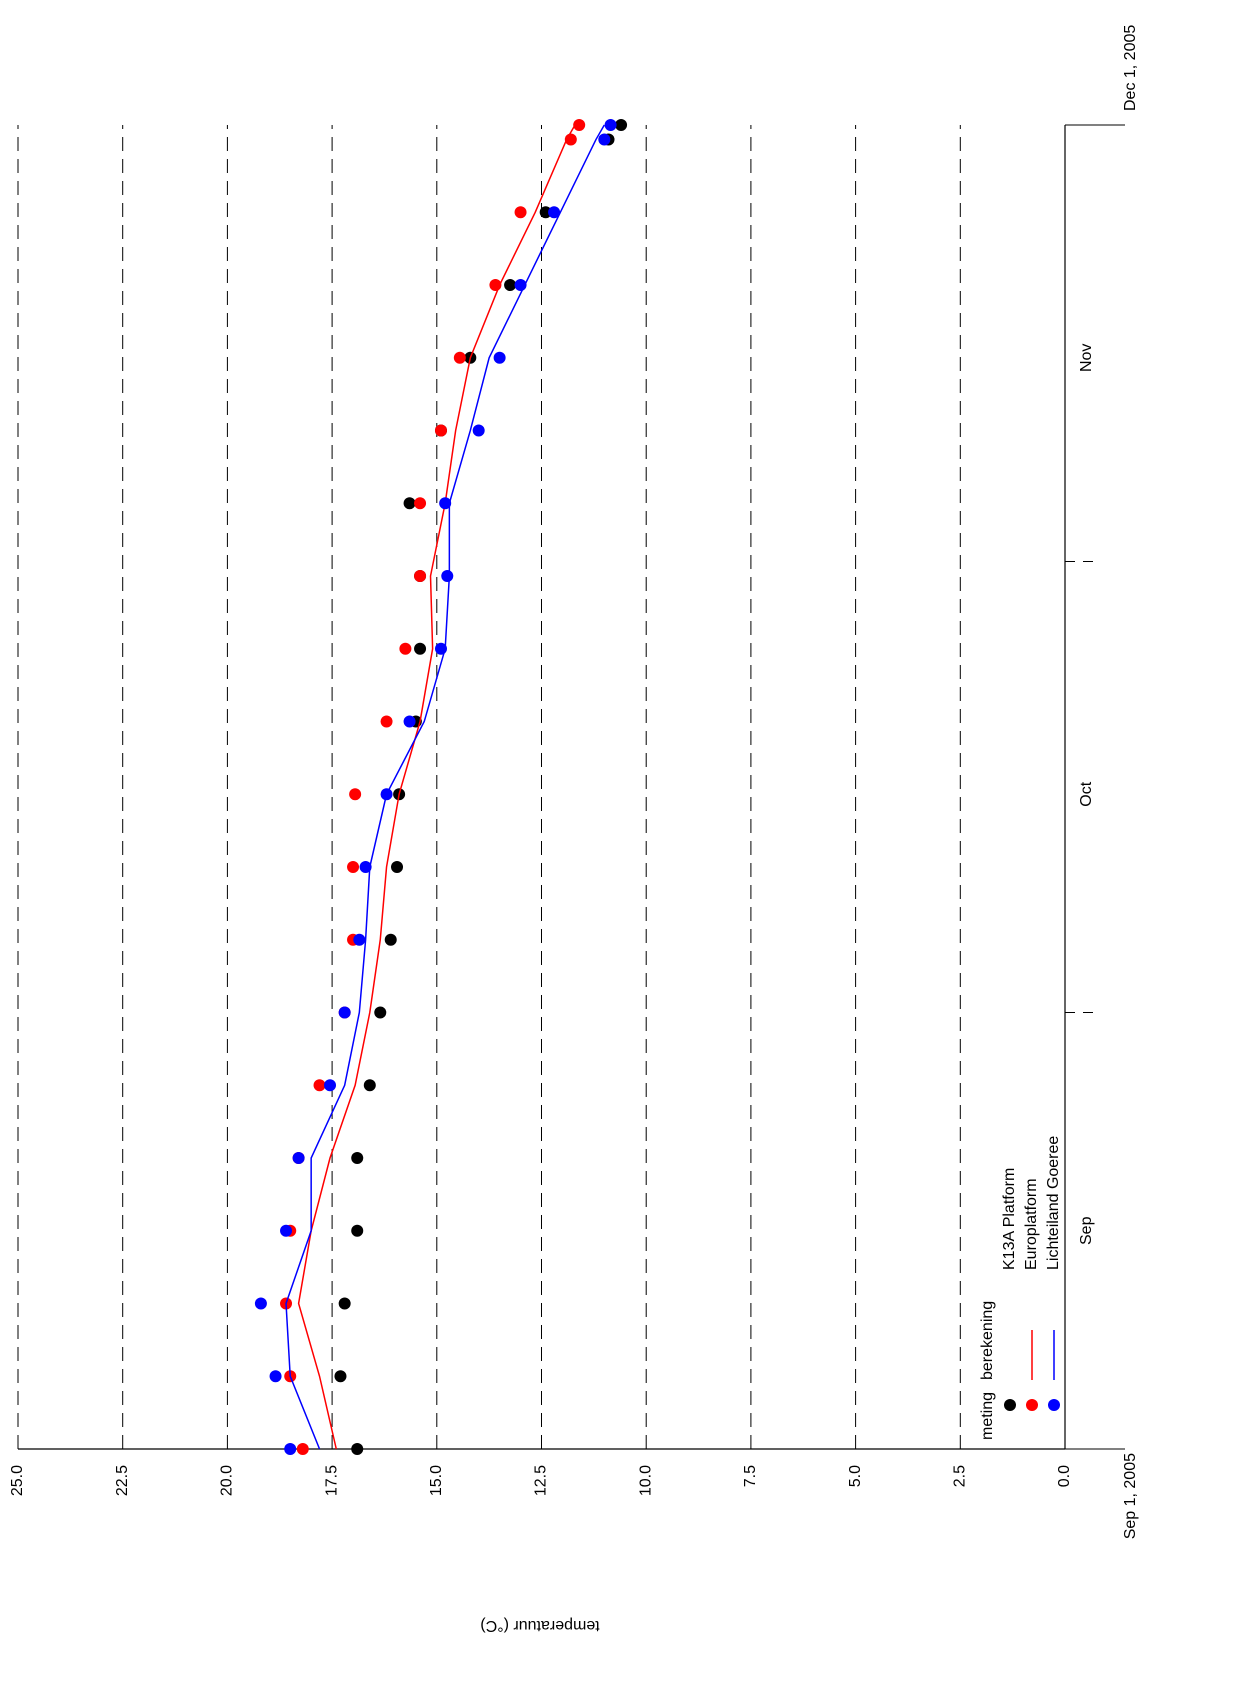 This screenshot has height=1698, width=1243. What do you see at coordinates (750, 1476) in the screenshot?
I see `y-tick-label: 7.5` at bounding box center [750, 1476].